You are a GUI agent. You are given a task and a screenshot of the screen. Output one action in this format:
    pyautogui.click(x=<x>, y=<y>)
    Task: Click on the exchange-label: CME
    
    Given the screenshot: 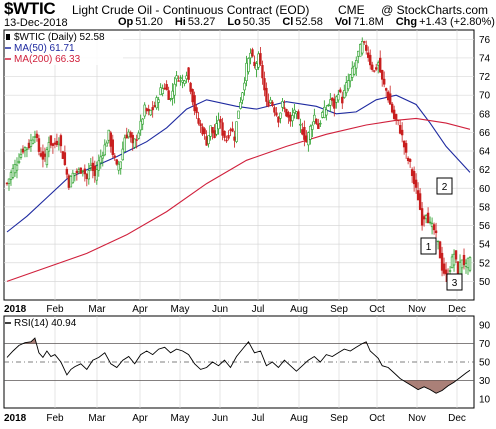 What is the action you would take?
    pyautogui.click(x=351, y=10)
    